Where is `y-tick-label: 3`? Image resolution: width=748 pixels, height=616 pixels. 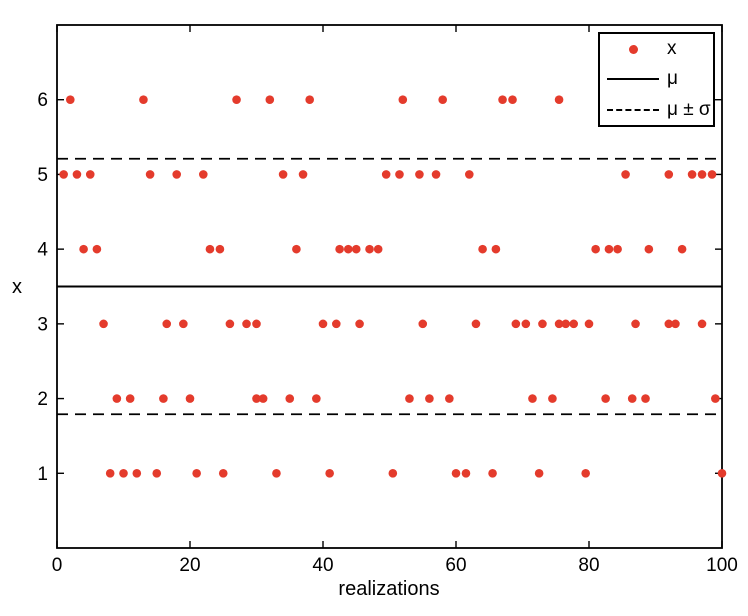
y-tick-label: 3 is located at coordinates (42, 324).